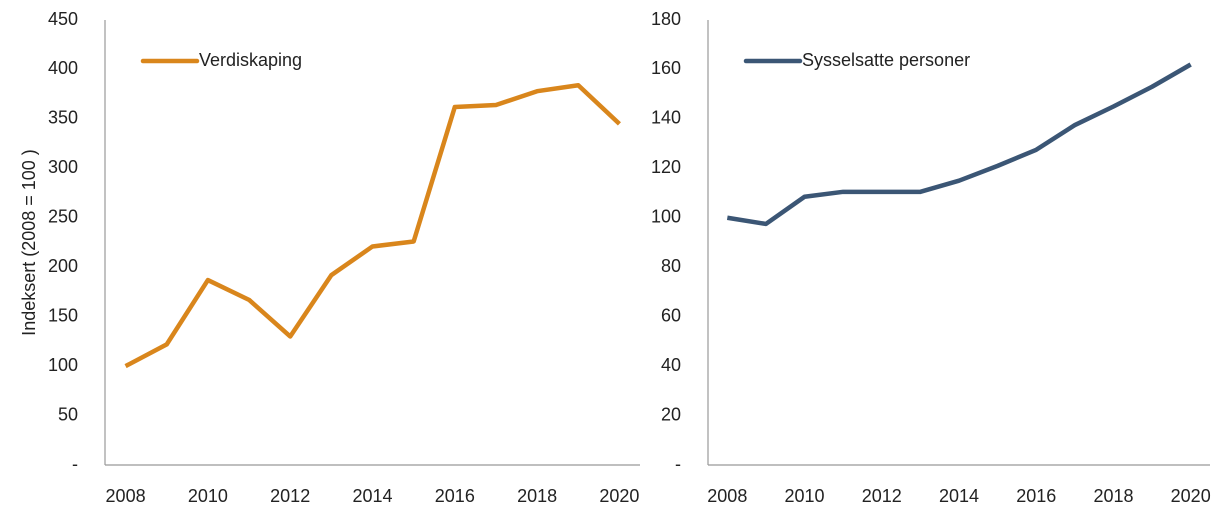 The height and width of the screenshot is (510, 1223). Describe the element at coordinates (29, 242) in the screenshot. I see `y-axis-label: Indeksert (2008 = 100 )` at that location.